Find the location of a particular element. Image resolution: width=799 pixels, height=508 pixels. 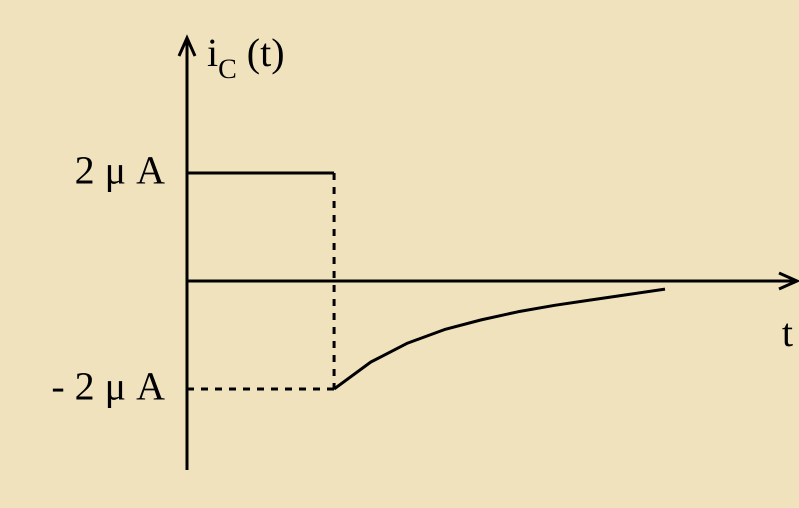

x-axis-title: t is located at coordinates (787, 332).